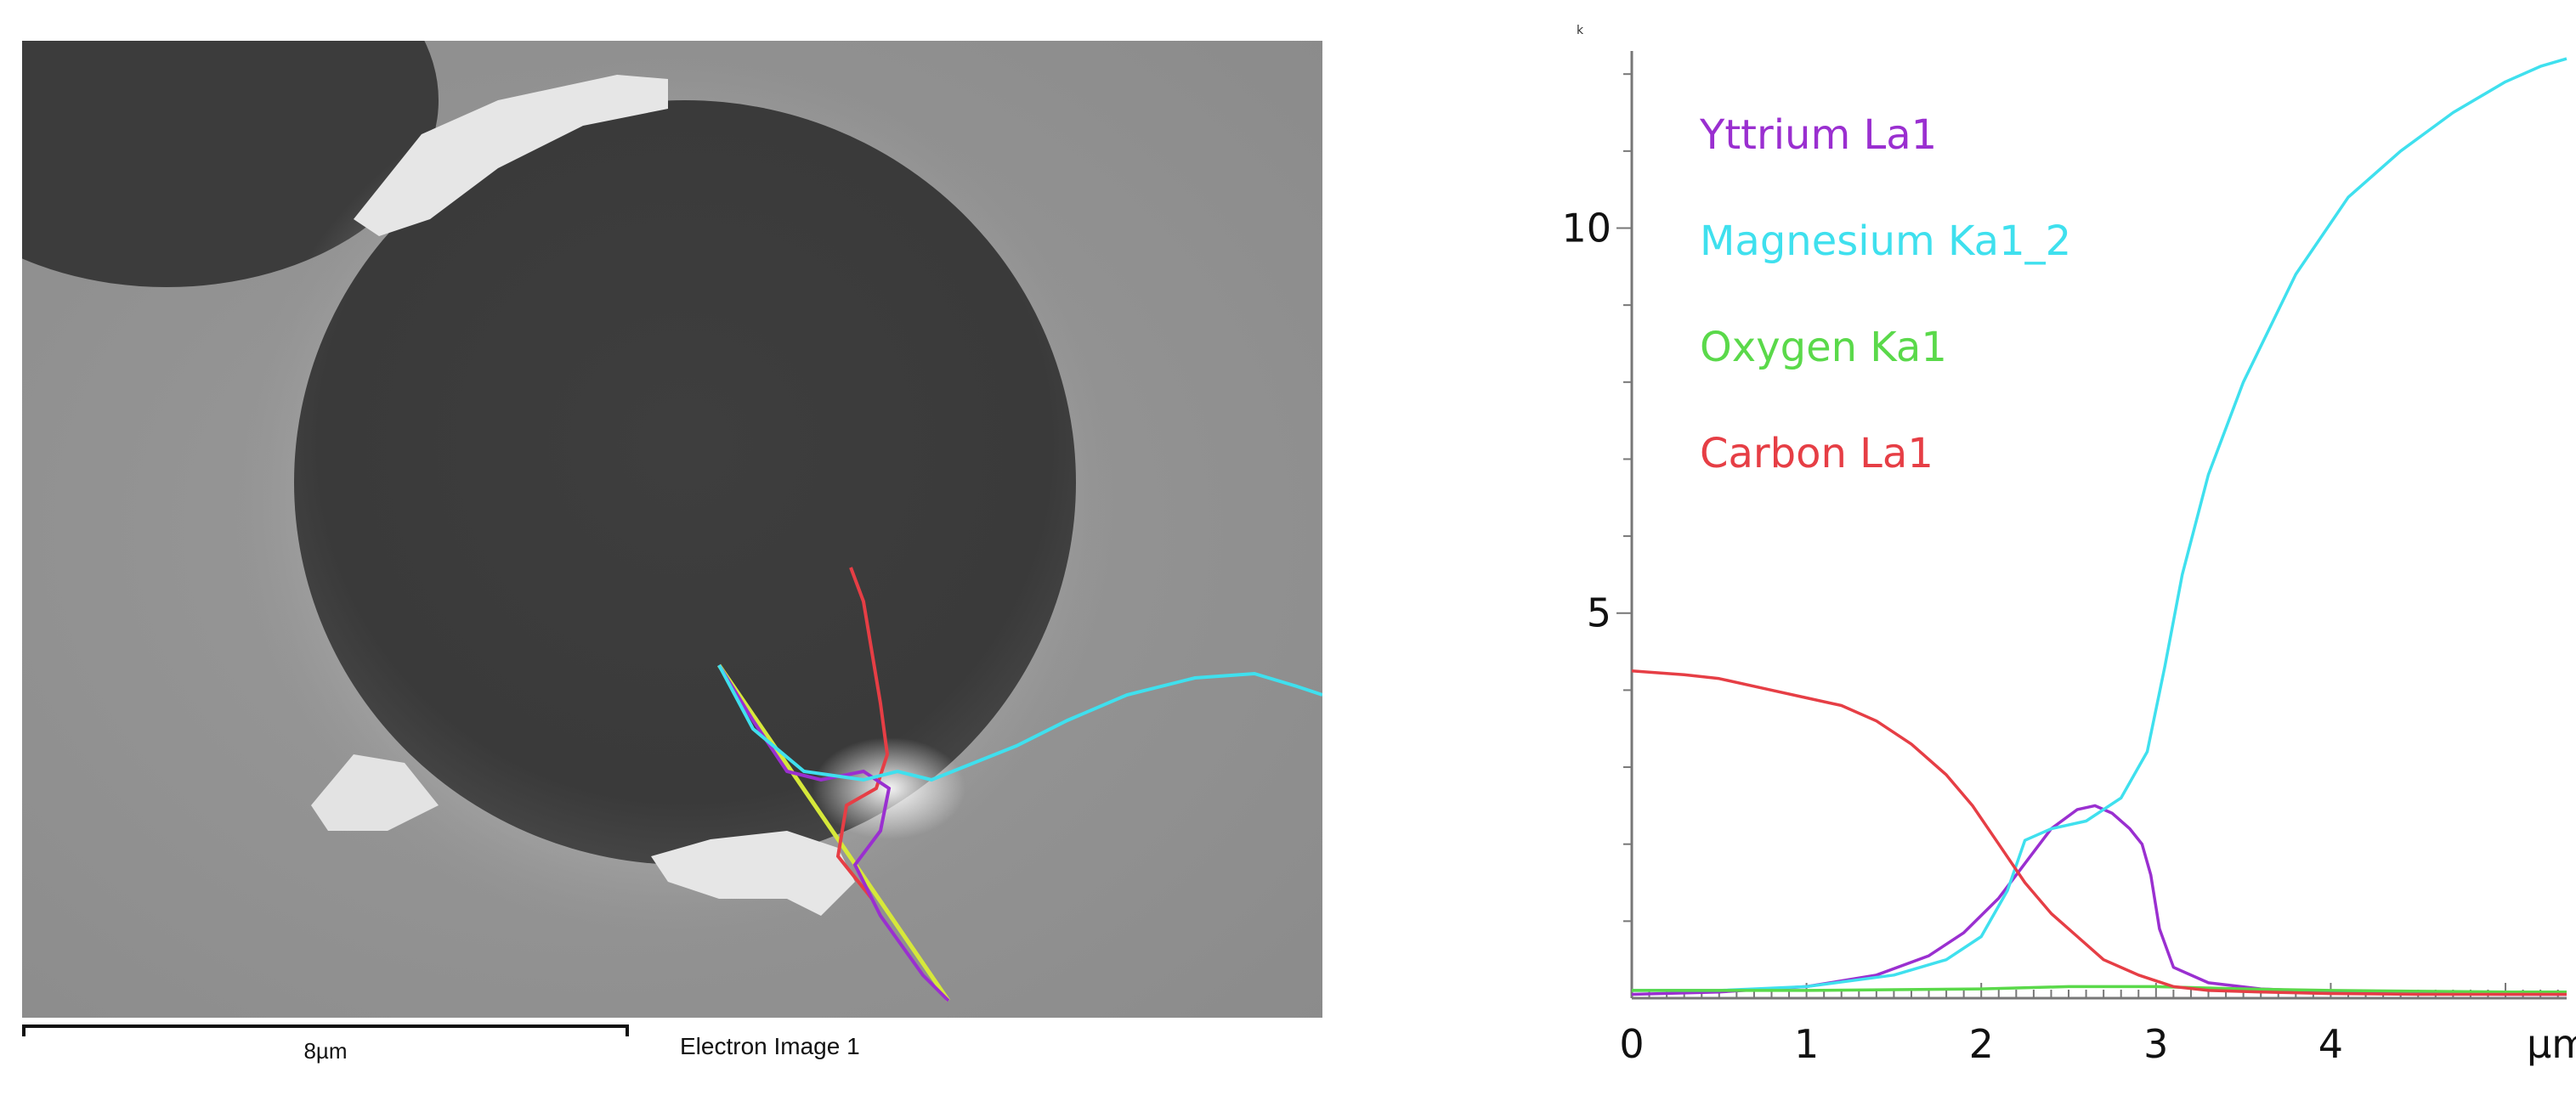 Image resolution: width=2576 pixels, height=1112 pixels. Describe the element at coordinates (1019, 723) in the screenshot. I see `scan-trace-magnesium` at that location.